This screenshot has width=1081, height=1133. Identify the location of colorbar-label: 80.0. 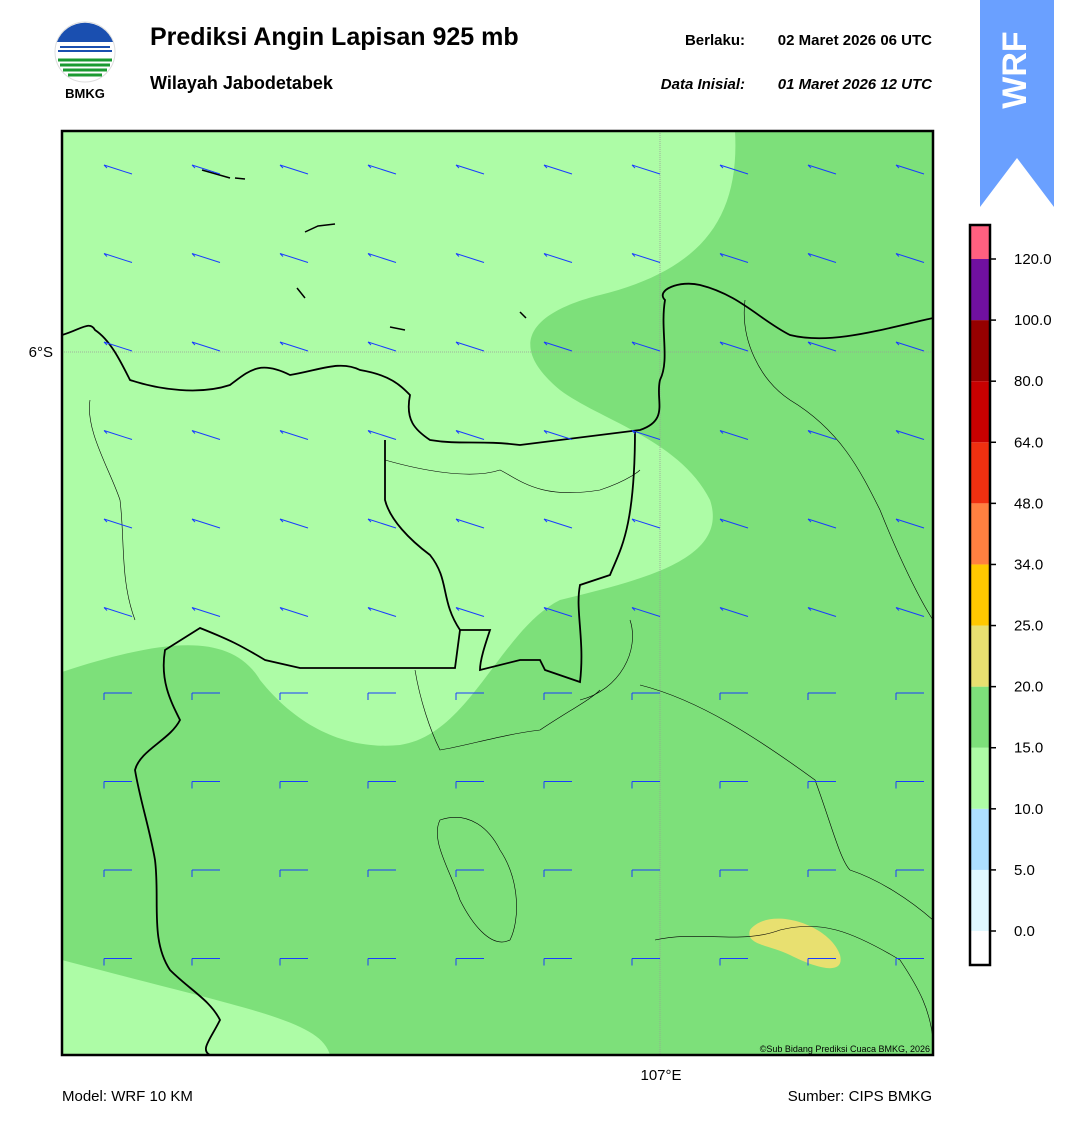
(1028, 381).